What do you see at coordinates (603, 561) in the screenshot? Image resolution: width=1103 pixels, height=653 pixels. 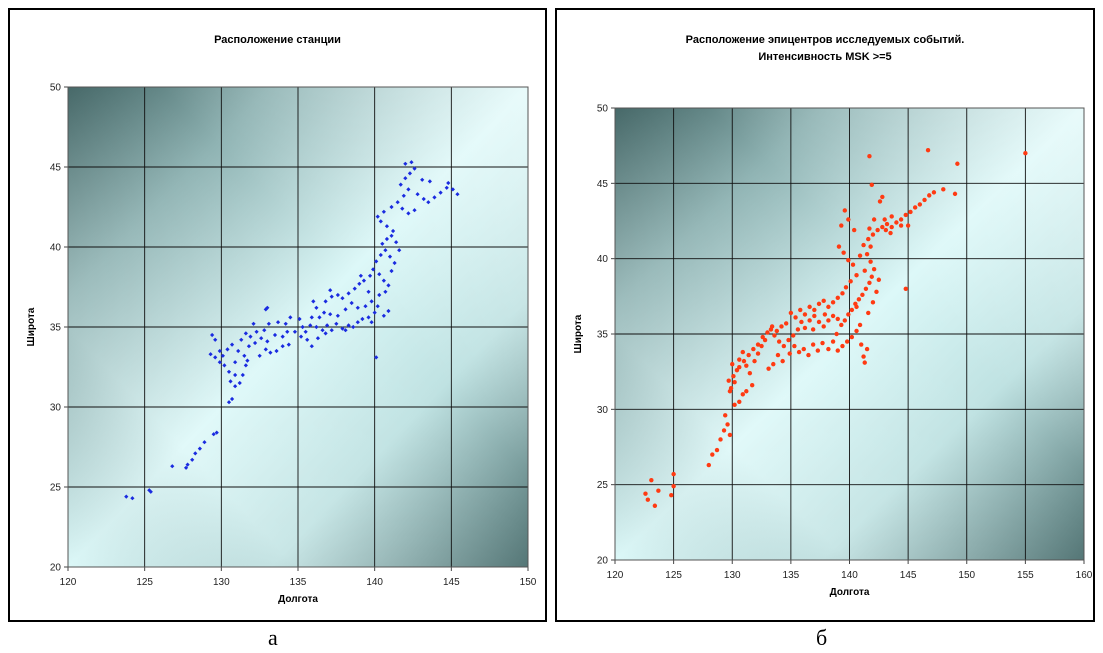 I see `y-tick-label: 20` at bounding box center [603, 561].